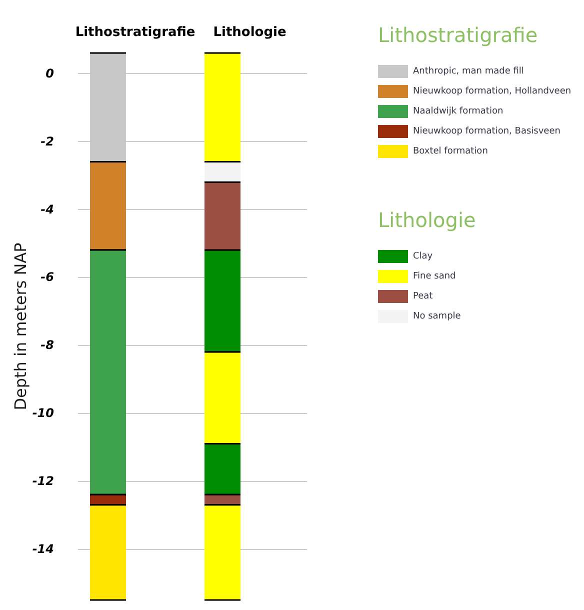 The height and width of the screenshot is (610, 584). What do you see at coordinates (50, 73) in the screenshot?
I see `y-tick-label: 0` at bounding box center [50, 73].